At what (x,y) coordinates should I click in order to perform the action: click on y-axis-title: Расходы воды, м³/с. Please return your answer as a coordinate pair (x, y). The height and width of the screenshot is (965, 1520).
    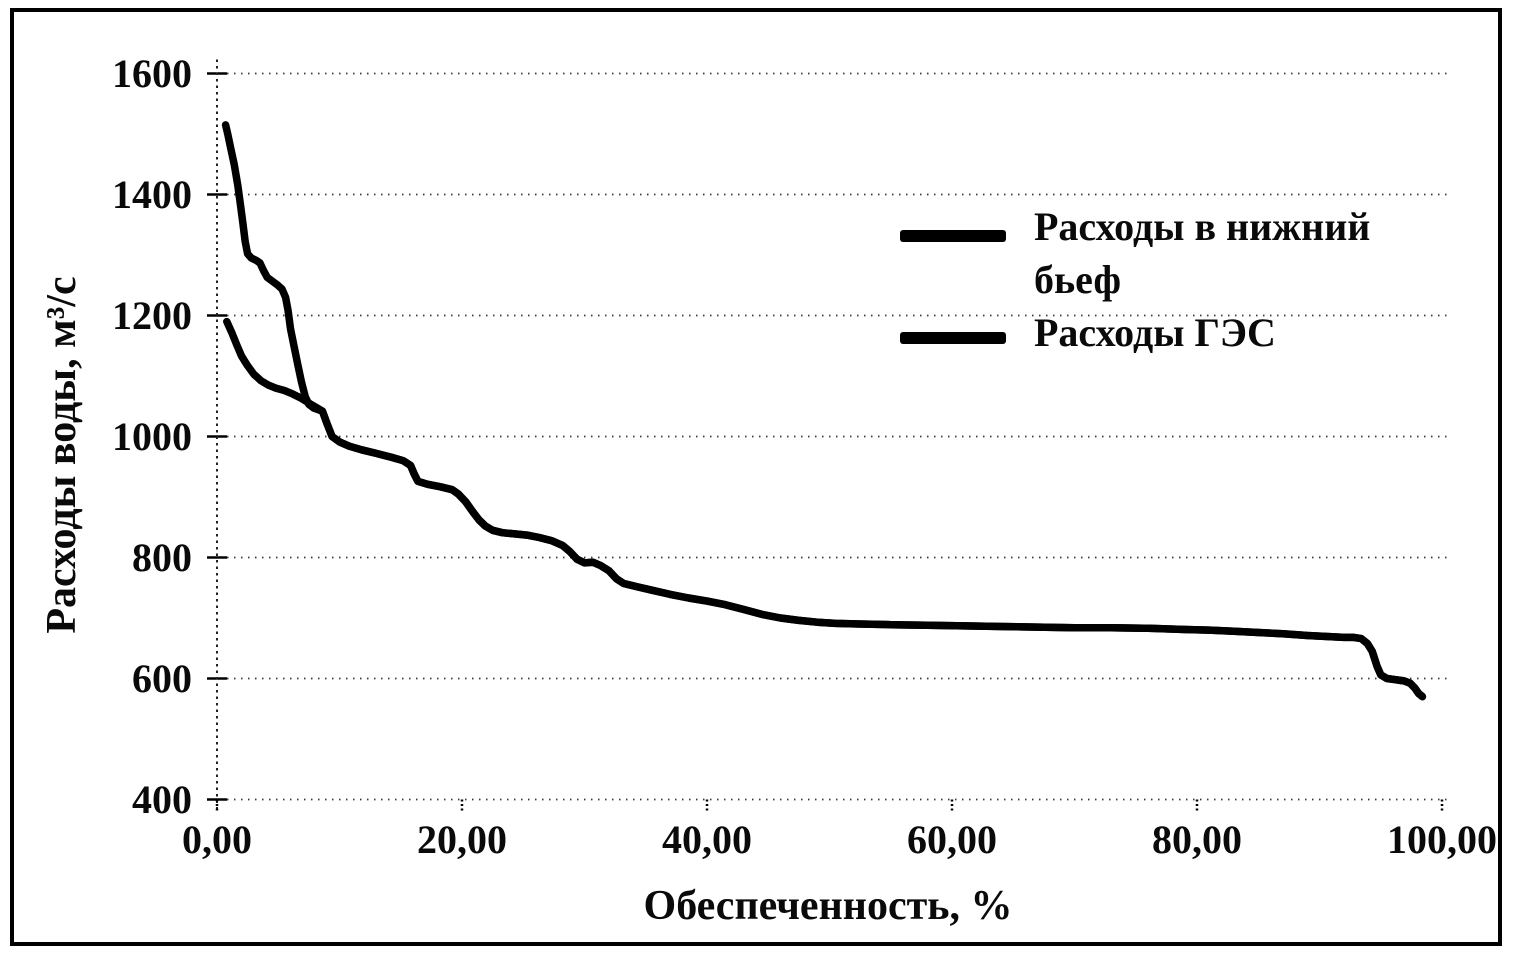
    Looking at the image, I should click on (62, 455).